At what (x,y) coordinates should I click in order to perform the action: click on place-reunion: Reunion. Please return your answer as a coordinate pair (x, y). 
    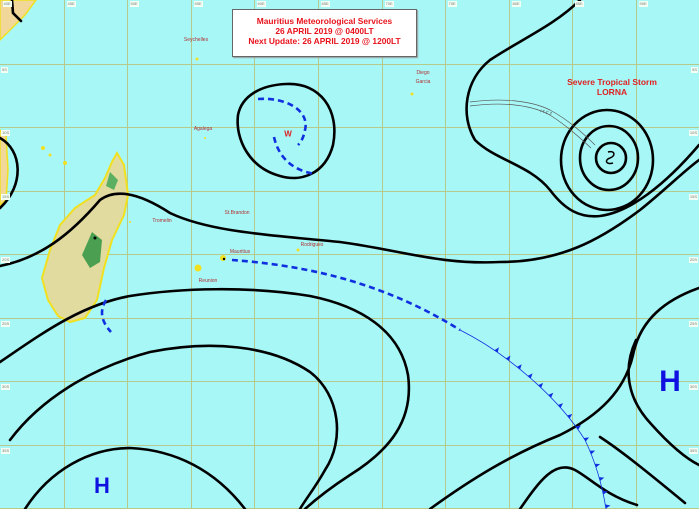
    Looking at the image, I should click on (208, 281).